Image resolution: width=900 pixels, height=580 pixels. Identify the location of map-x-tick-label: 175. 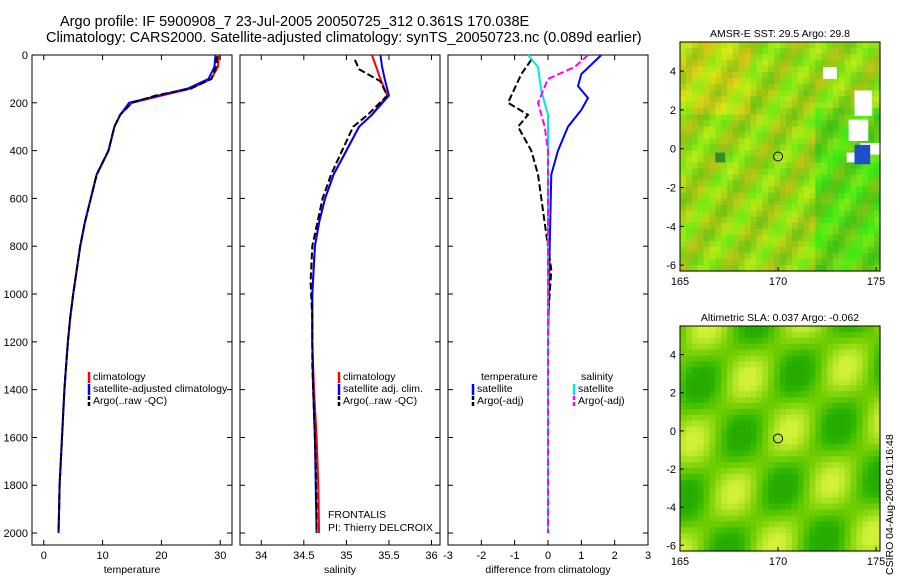
(876, 282).